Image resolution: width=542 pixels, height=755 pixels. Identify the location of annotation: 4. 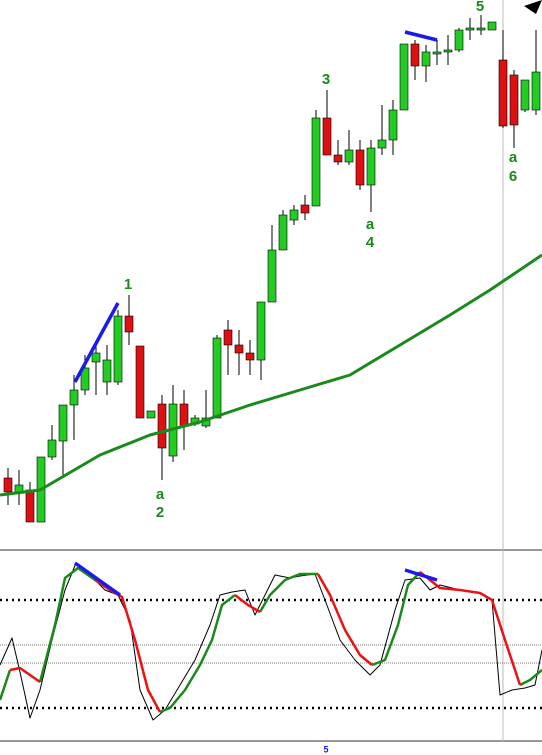
(370, 242).